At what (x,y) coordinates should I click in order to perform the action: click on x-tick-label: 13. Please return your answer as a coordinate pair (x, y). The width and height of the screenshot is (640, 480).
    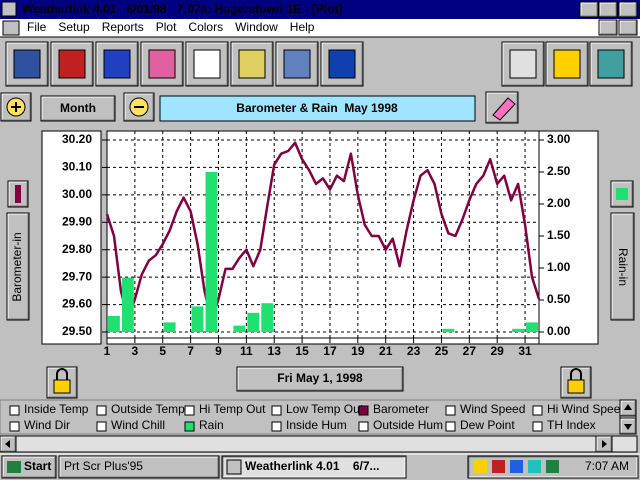
    Looking at the image, I should click on (275, 351).